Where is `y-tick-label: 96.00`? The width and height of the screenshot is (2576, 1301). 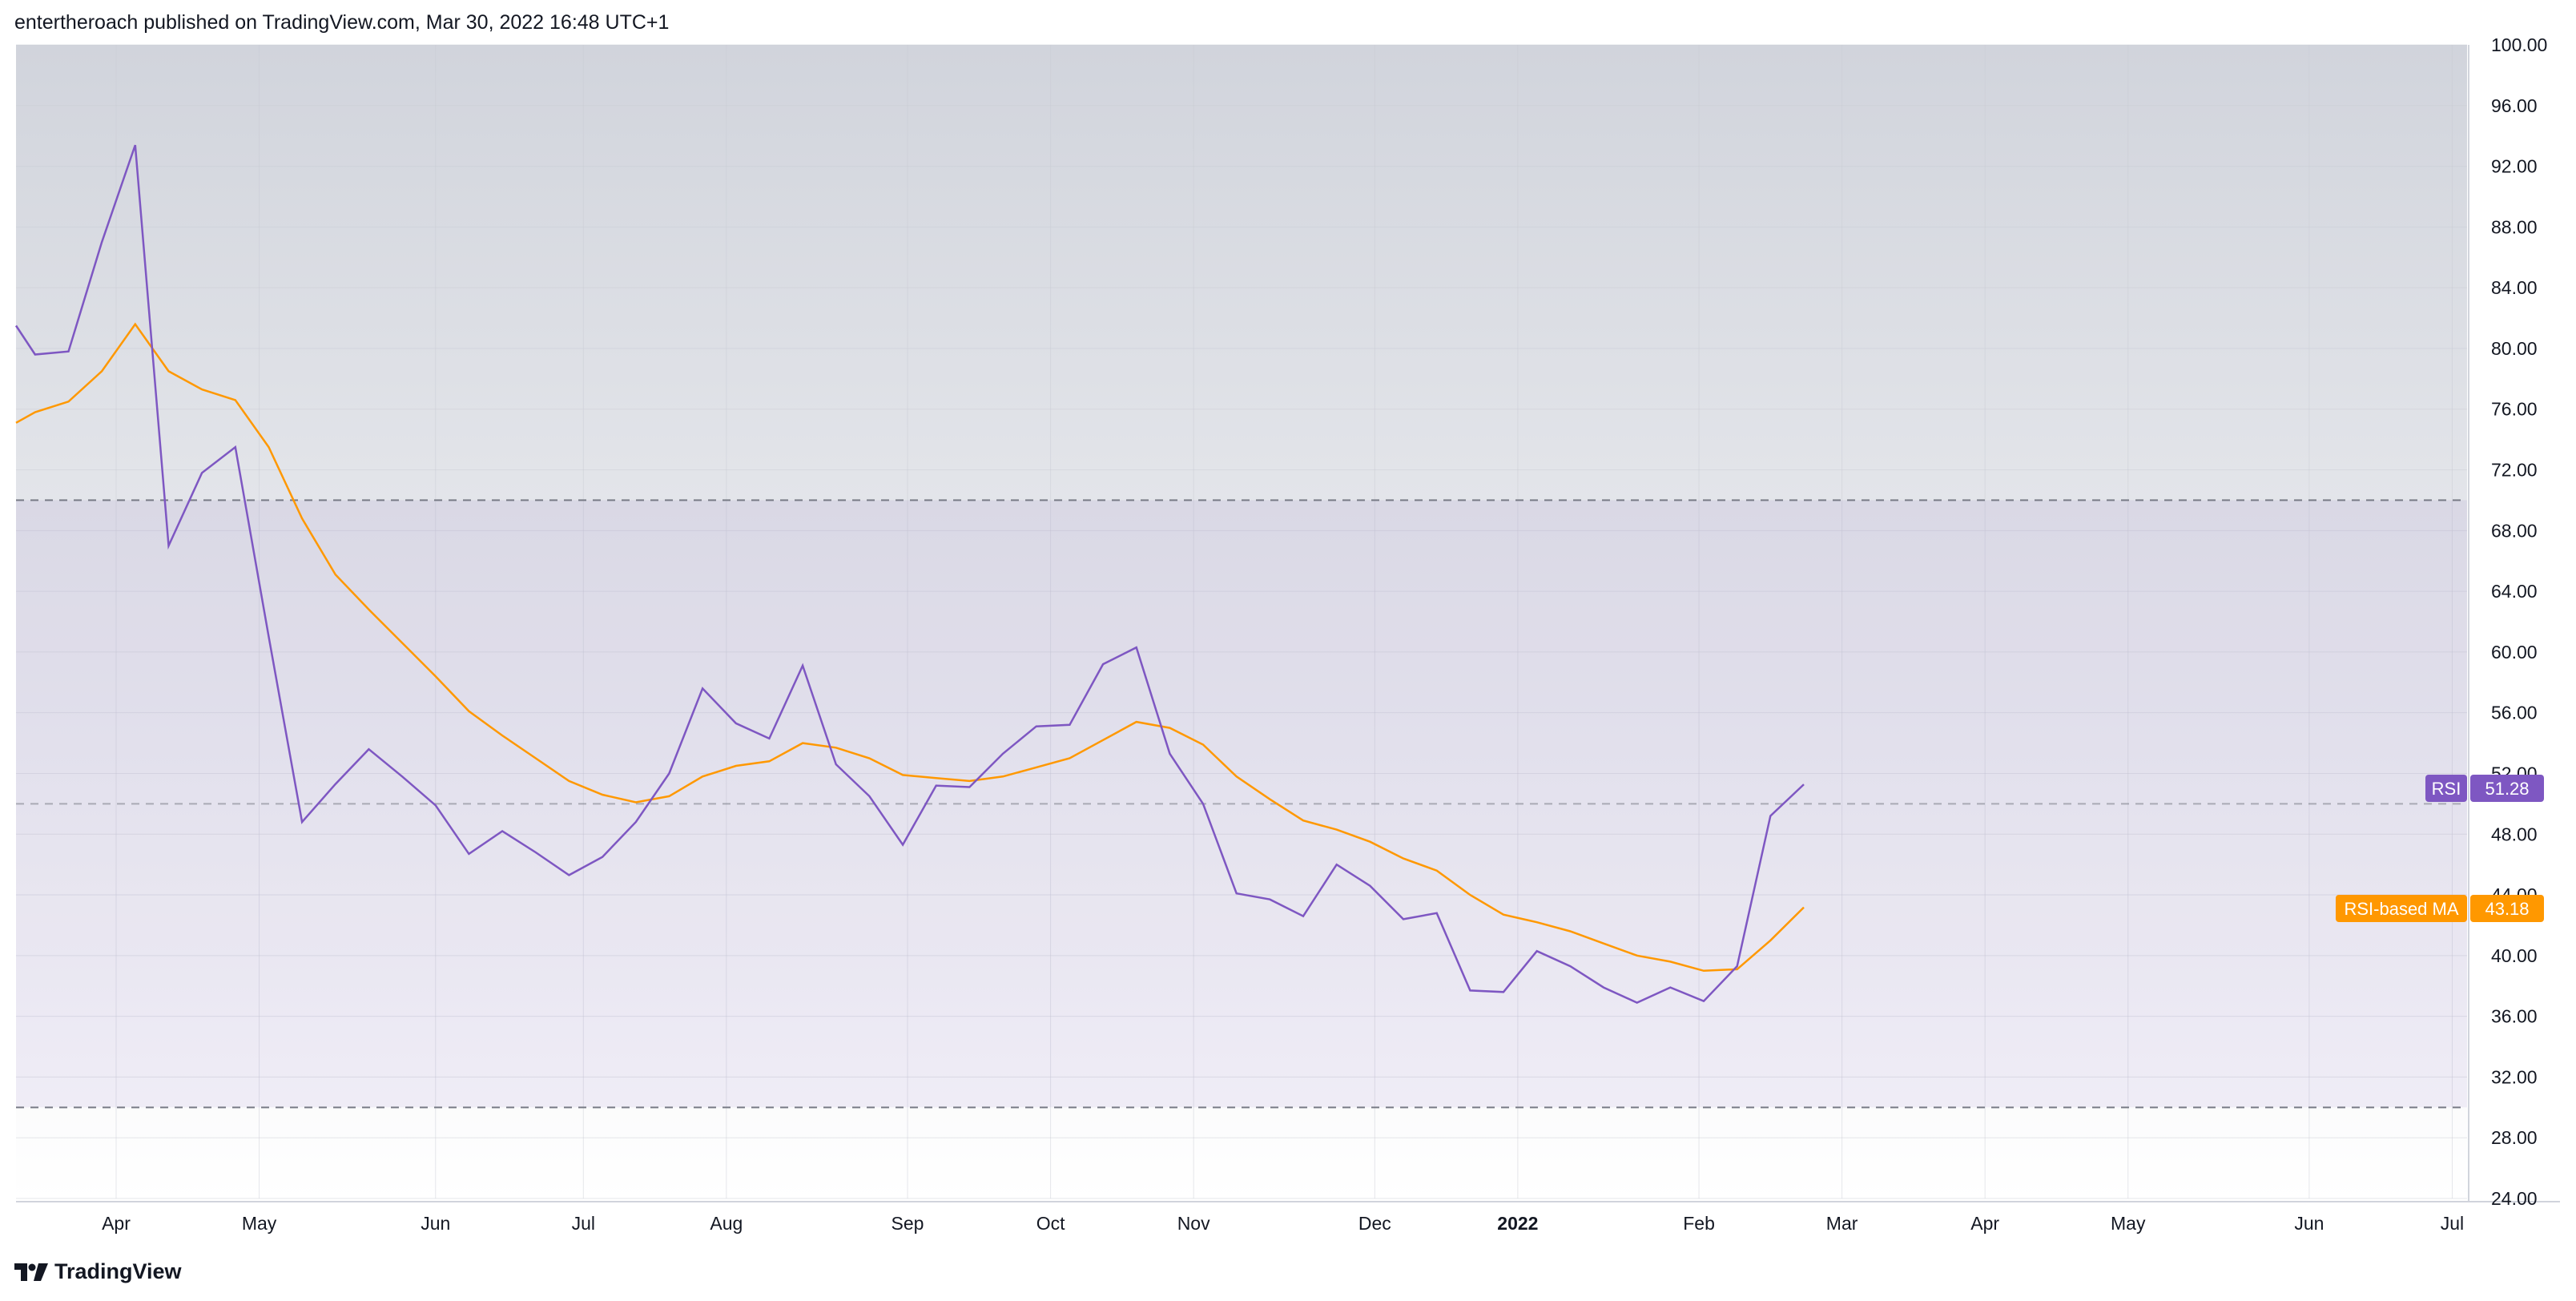
y-tick-label: 96.00 is located at coordinates (2515, 106).